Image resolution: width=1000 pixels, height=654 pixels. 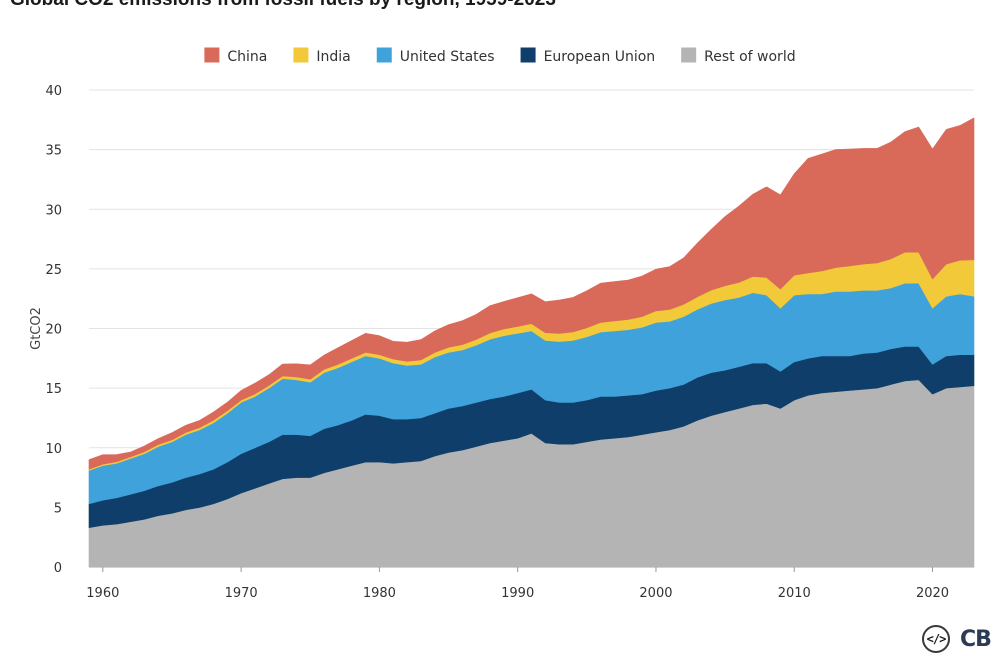 What do you see at coordinates (517, 593) in the screenshot?
I see `x-tick-label: 1990` at bounding box center [517, 593].